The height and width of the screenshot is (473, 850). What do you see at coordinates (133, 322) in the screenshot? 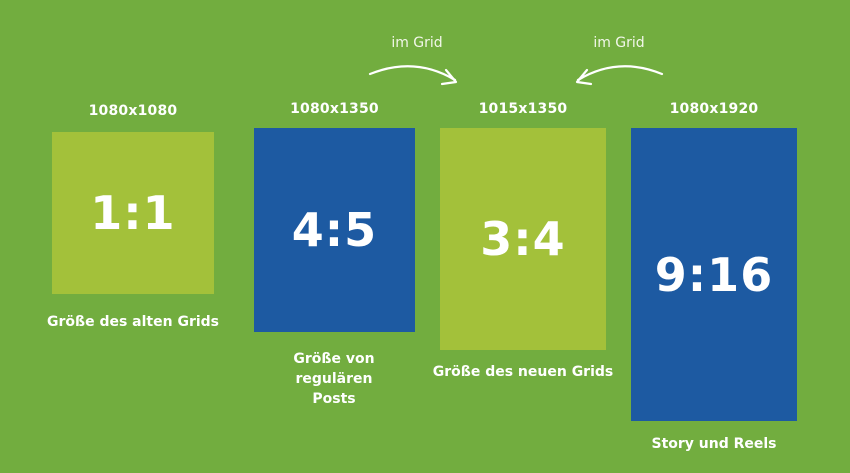
I see `caption-old-grid: Größe des alten Grids` at bounding box center [133, 322].